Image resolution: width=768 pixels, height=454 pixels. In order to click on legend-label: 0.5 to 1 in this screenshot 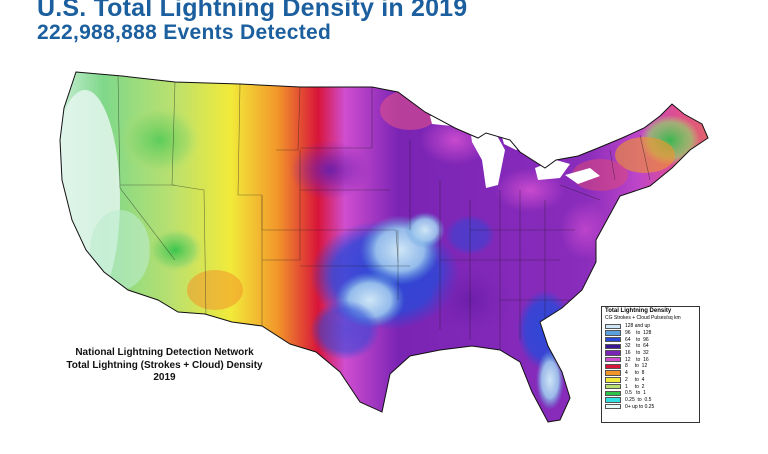, I will do `click(635, 393)`.